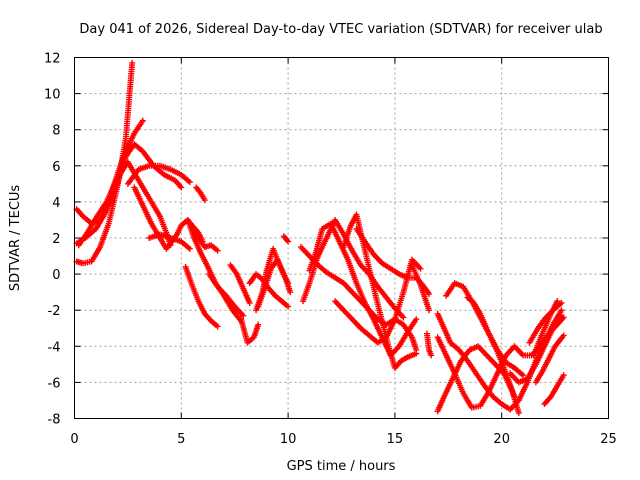  I want to click on x-axis-title: GPS time / hours, so click(341, 466).